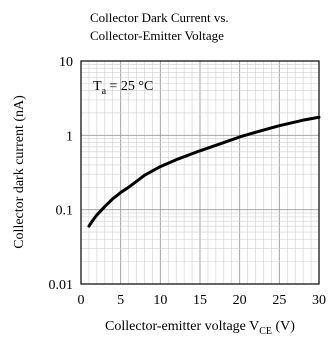  What do you see at coordinates (66, 62) in the screenshot?
I see `y-tick-label: 10` at bounding box center [66, 62].